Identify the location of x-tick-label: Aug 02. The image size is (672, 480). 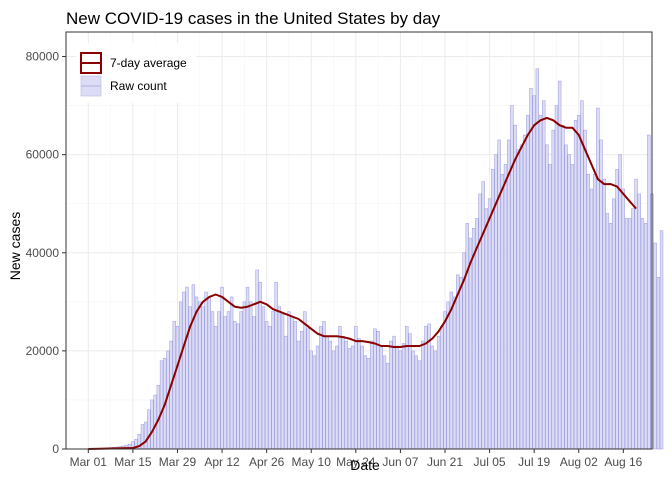
(579, 462).